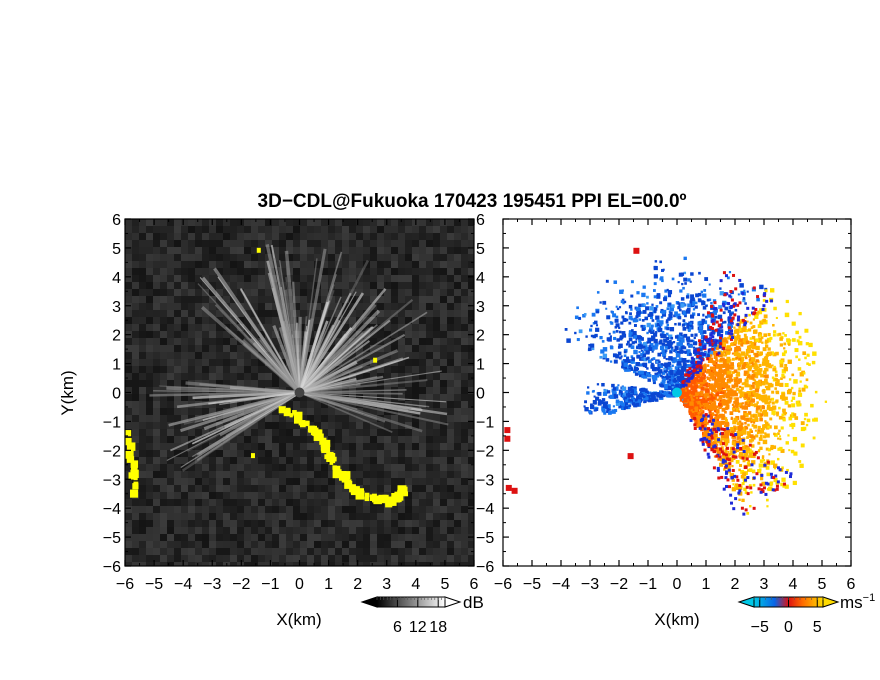 Image resolution: width=880 pixels, height=680 pixels. I want to click on x-tick-label: −2, so click(241, 584).